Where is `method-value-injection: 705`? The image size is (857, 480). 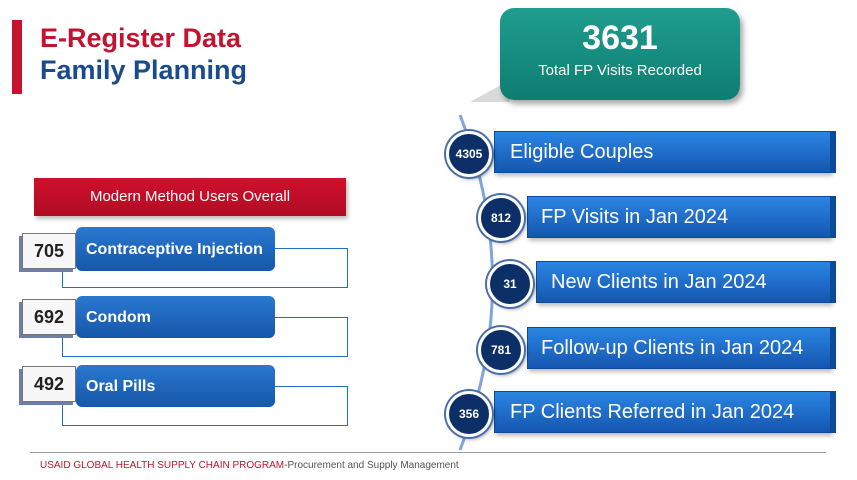 method-value-injection: 705 is located at coordinates (49, 251).